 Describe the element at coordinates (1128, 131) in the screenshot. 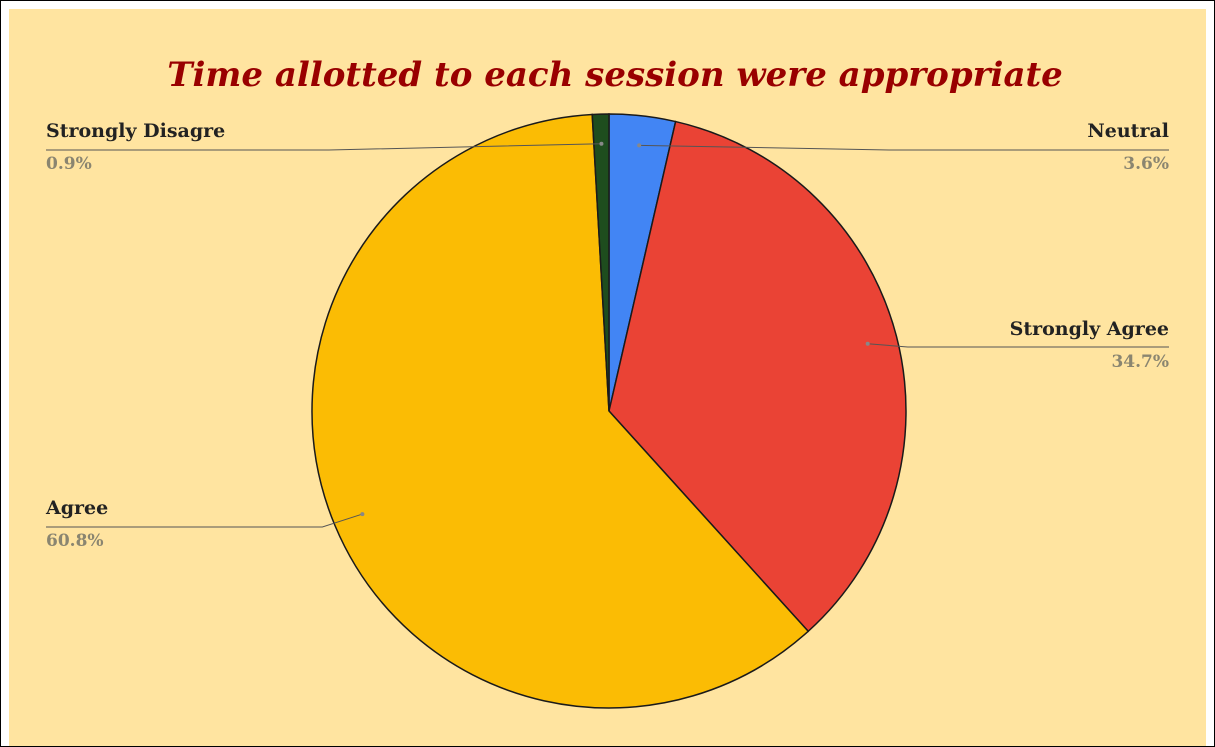

I see `slice-category-label: Neutral` at that location.